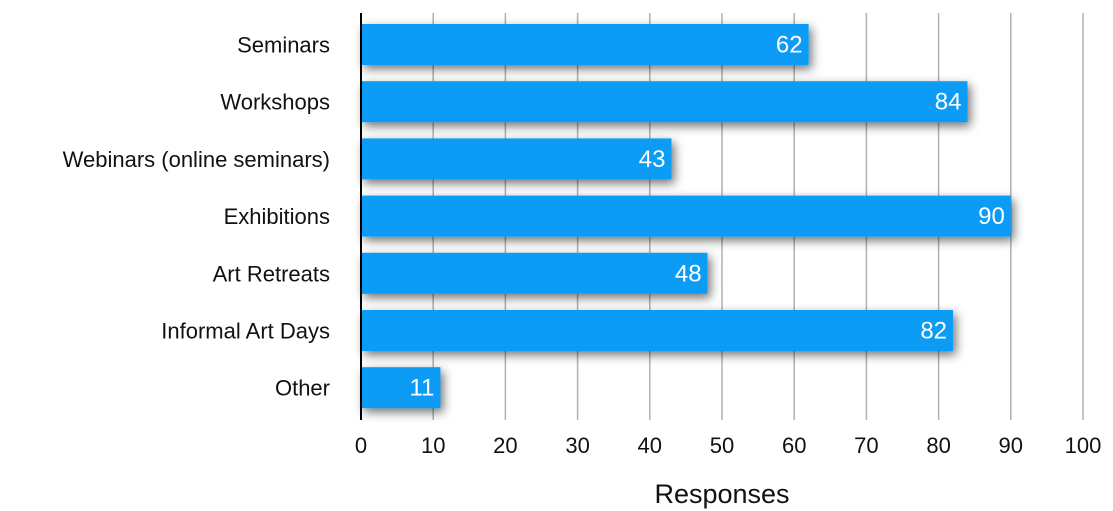  I want to click on x-tick-label: 80, so click(938, 445).